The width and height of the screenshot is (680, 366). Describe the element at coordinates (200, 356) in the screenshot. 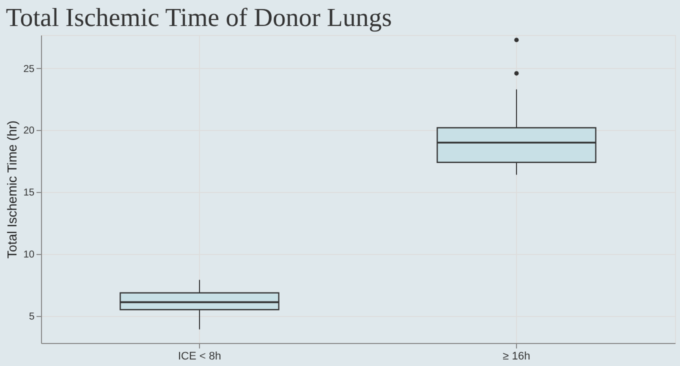

I see `x-tick-label: ICE < 8h` at that location.